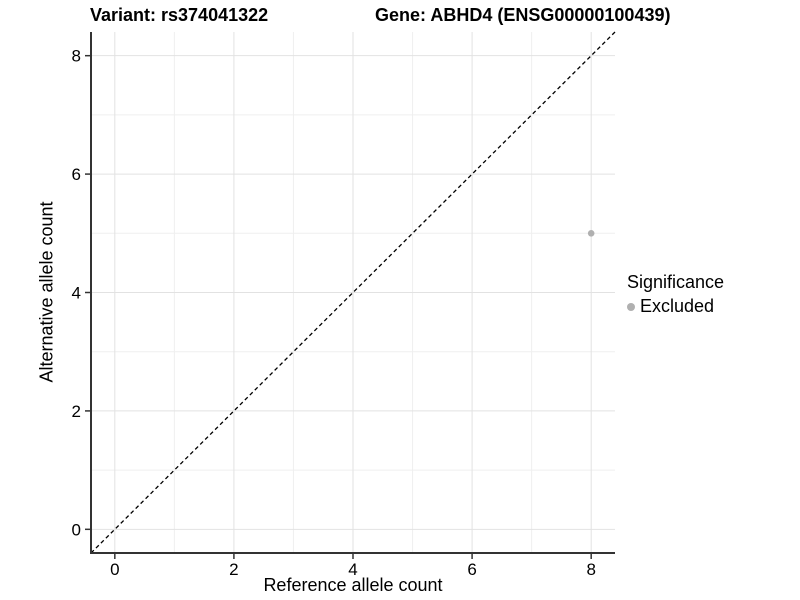 The width and height of the screenshot is (800, 600). Describe the element at coordinates (591, 233) in the screenshot. I see `data-point` at that location.